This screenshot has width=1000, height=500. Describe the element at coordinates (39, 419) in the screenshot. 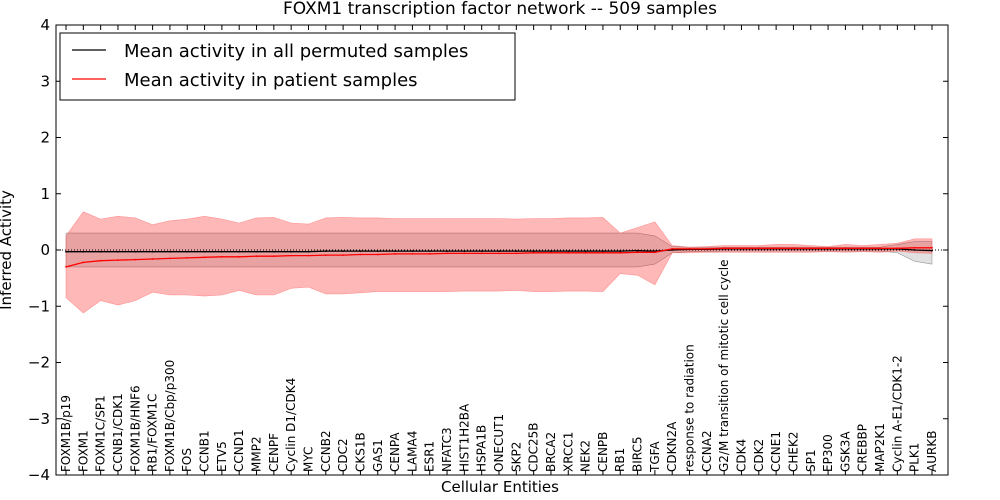

I see `y-tick-label: −3` at that location.